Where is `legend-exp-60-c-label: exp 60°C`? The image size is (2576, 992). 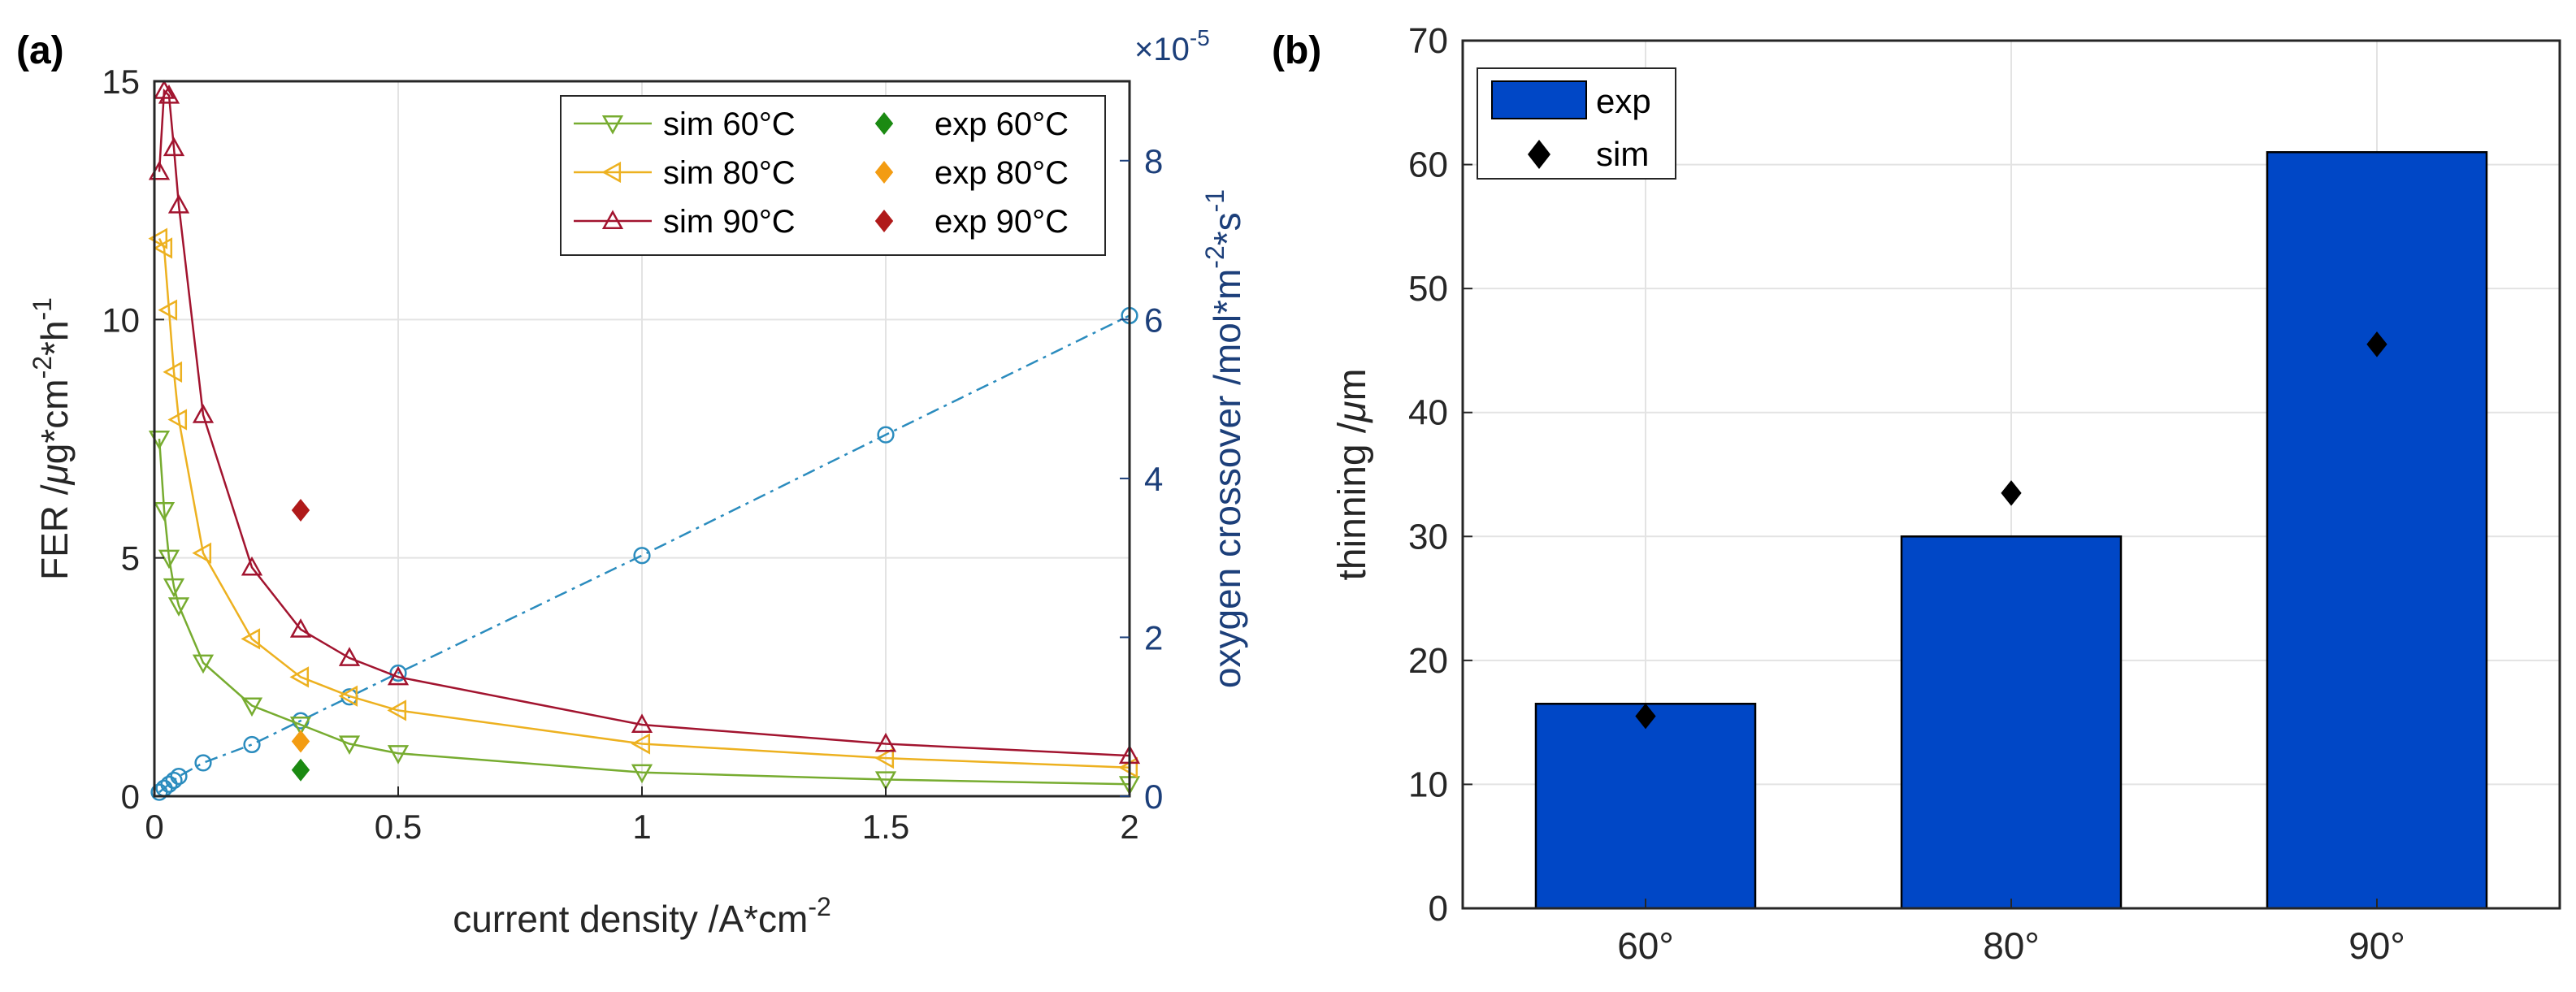
legend-exp-60-c-label: exp 60°C is located at coordinates (1002, 124).